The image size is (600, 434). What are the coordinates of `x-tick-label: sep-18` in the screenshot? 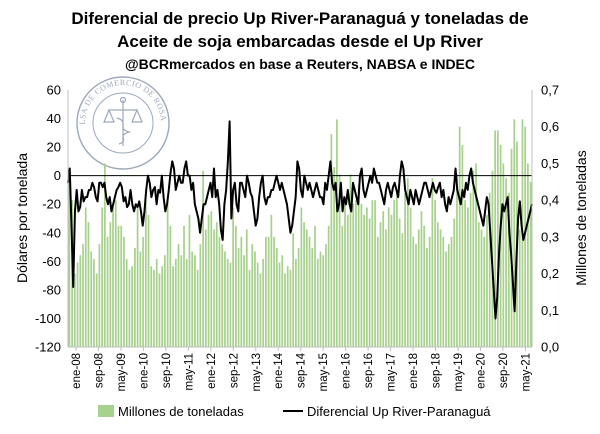 It's located at (437, 370).